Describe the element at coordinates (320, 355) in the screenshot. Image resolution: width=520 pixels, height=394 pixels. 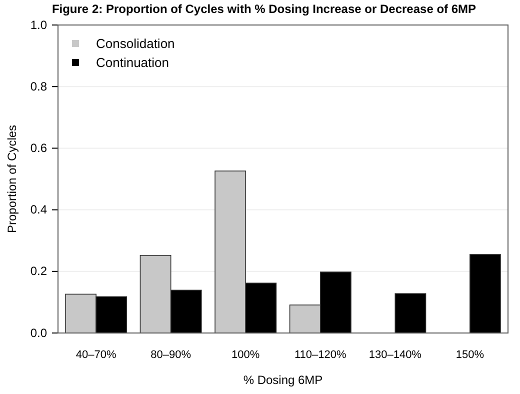
I see `x-tick-label: 110–120%` at that location.